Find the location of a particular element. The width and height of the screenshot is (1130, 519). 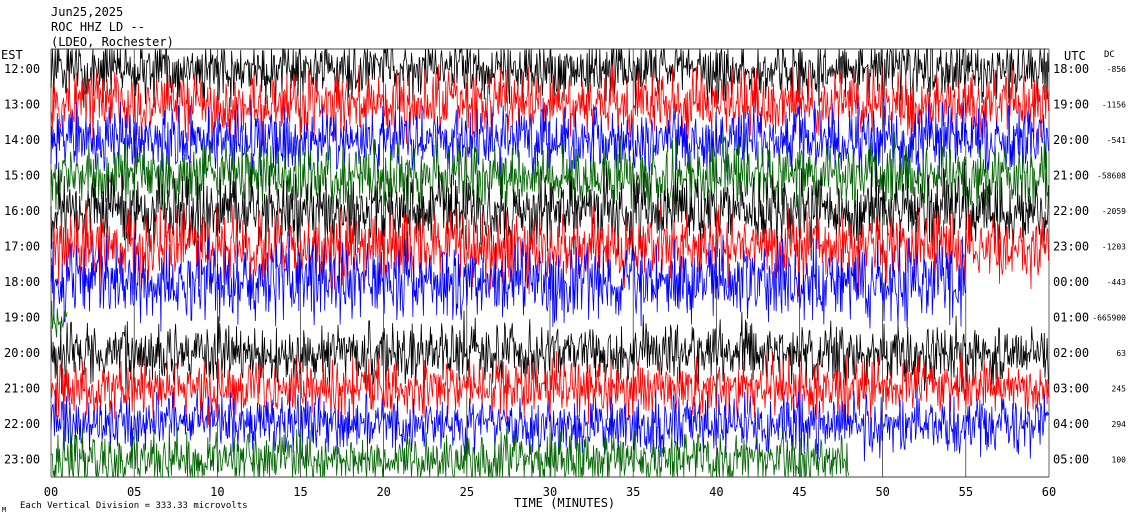

x-tick-label: 05 is located at coordinates (134, 492).